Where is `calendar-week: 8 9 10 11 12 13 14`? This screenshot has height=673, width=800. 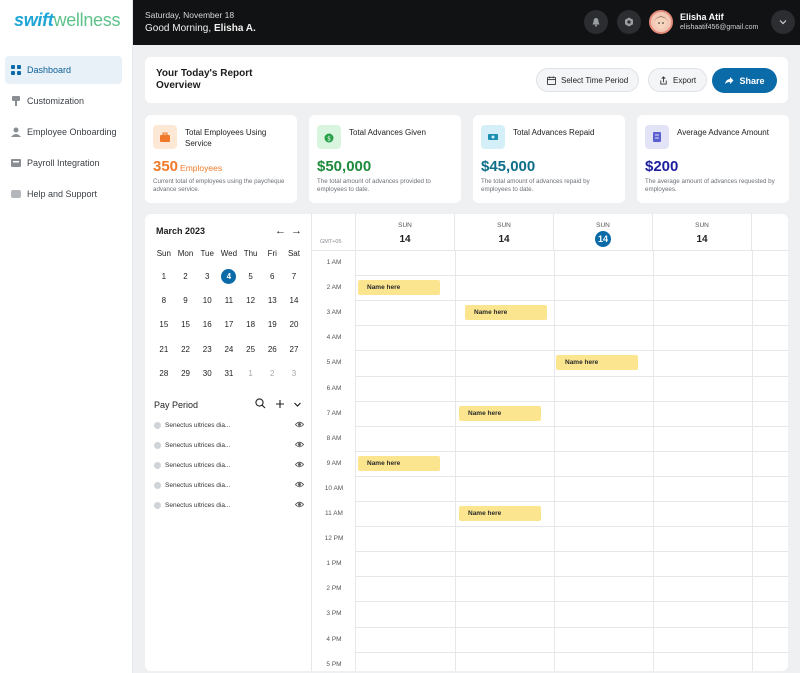
calendar-week: 8 9 10 11 12 13 14 is located at coordinates (229, 300).